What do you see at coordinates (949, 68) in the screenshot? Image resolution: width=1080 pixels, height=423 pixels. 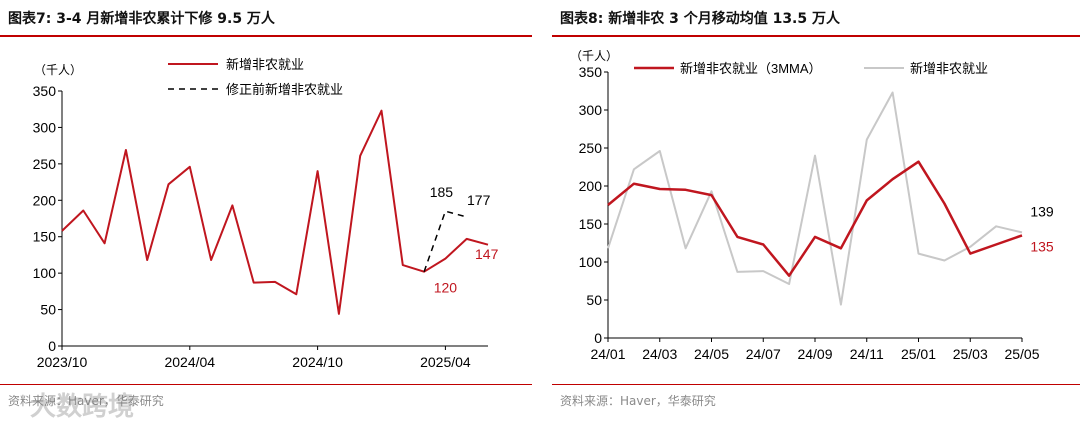 I see `right-legend-label-monthly: 新增非农就业` at bounding box center [949, 68].